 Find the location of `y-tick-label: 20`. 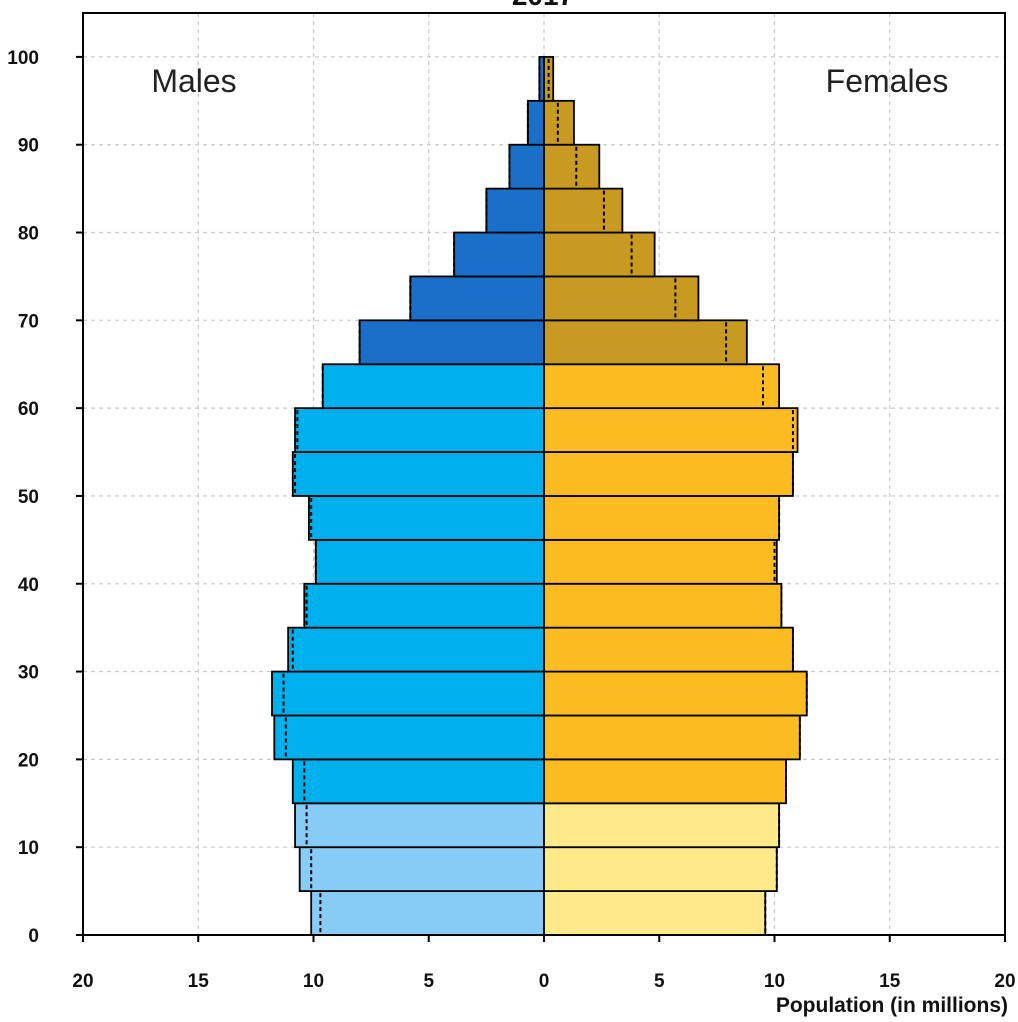

y-tick-label: 20 is located at coordinates (28, 760).